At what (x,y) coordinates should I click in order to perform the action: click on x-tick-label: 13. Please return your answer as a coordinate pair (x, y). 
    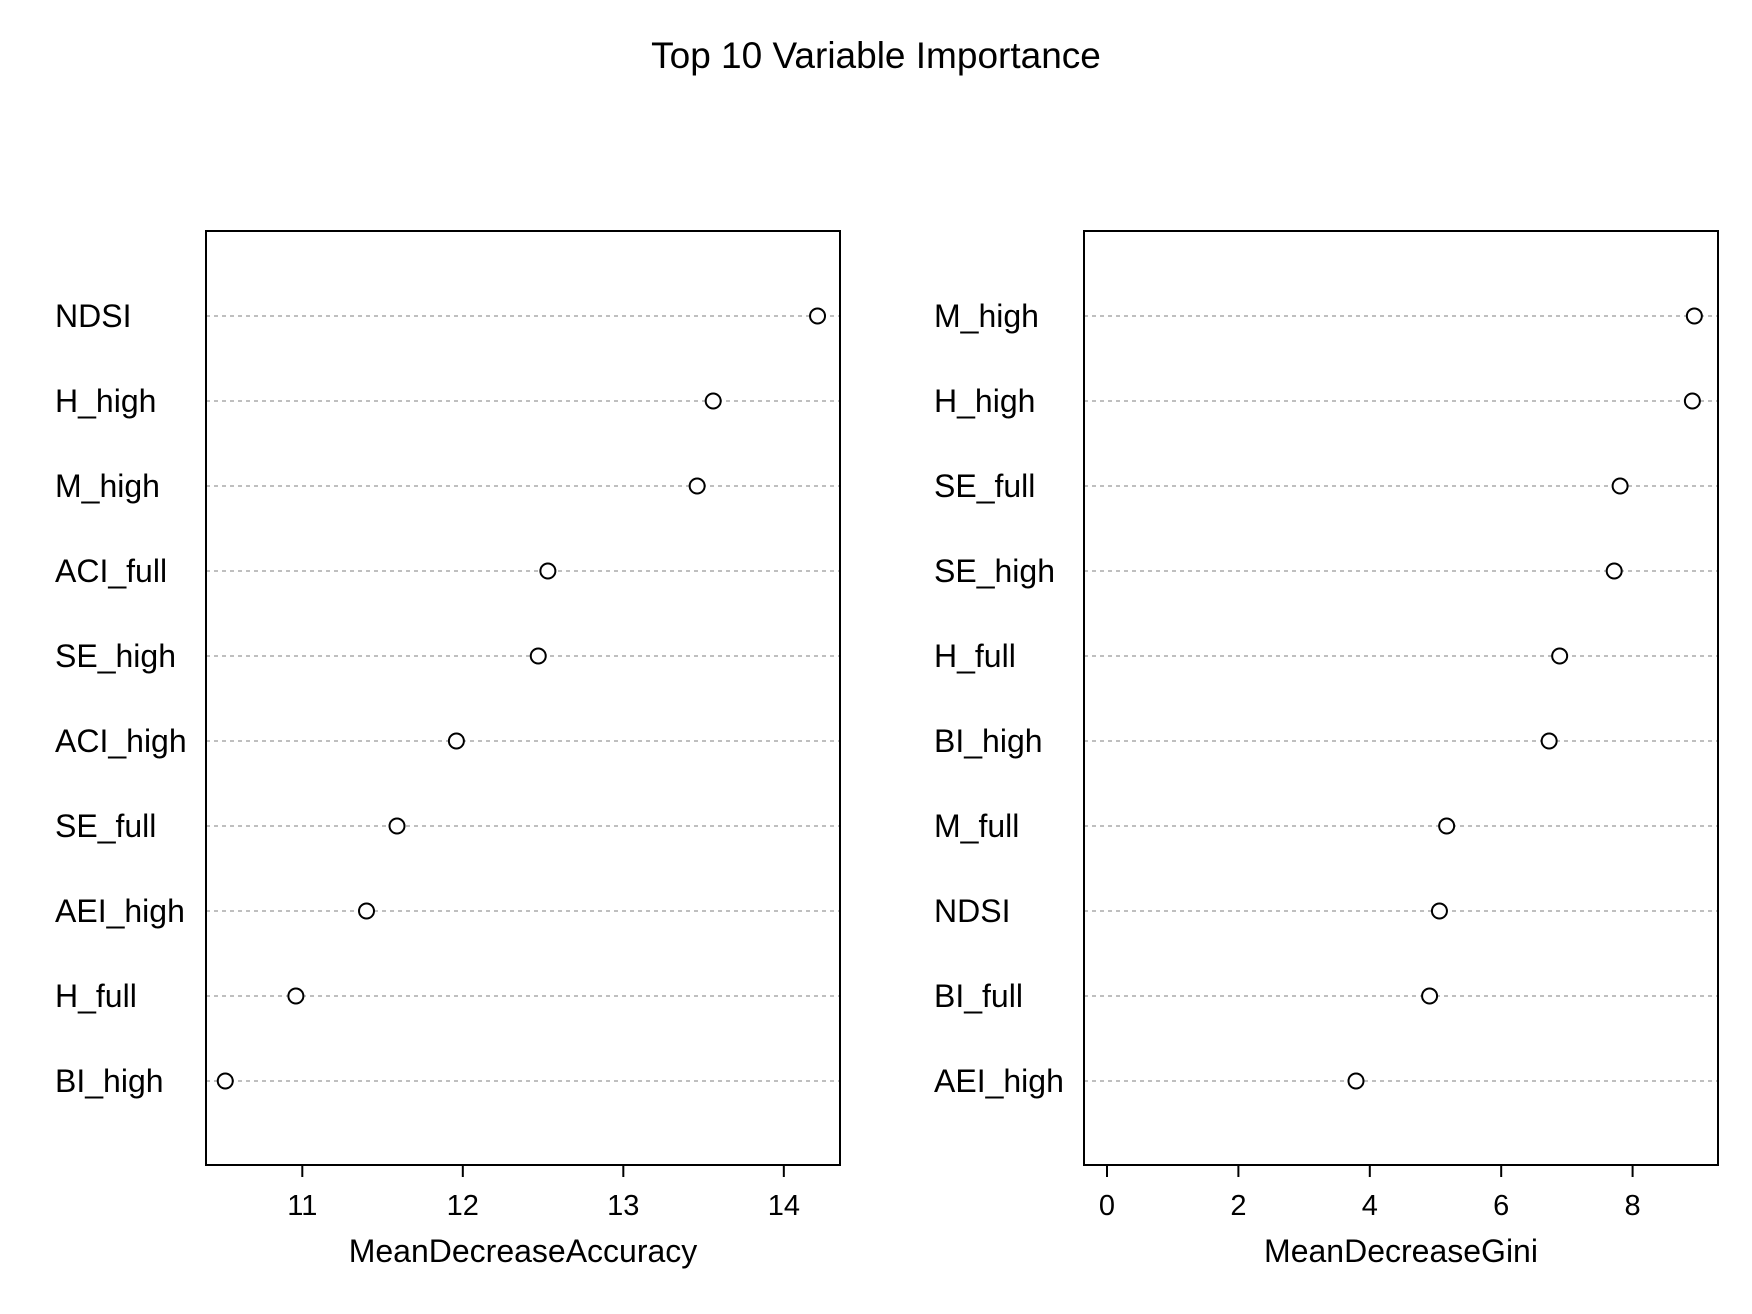
    Looking at the image, I should click on (623, 1206).